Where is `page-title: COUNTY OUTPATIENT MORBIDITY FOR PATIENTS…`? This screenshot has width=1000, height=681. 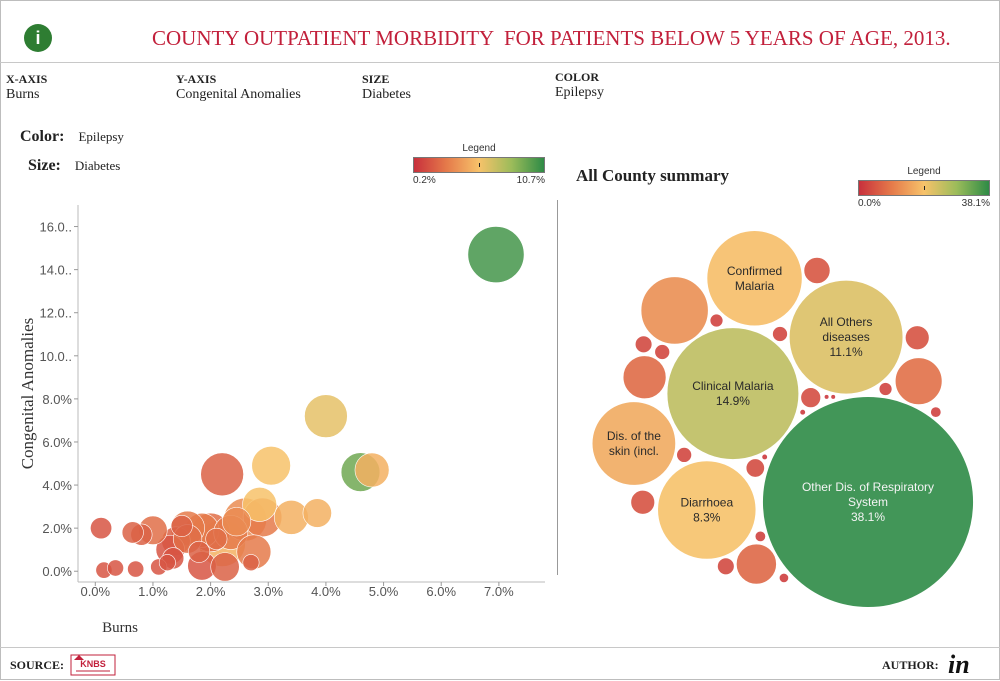 page-title: COUNTY OUTPATIENT MORBIDITY FOR PATIENTS… is located at coordinates (551, 38).